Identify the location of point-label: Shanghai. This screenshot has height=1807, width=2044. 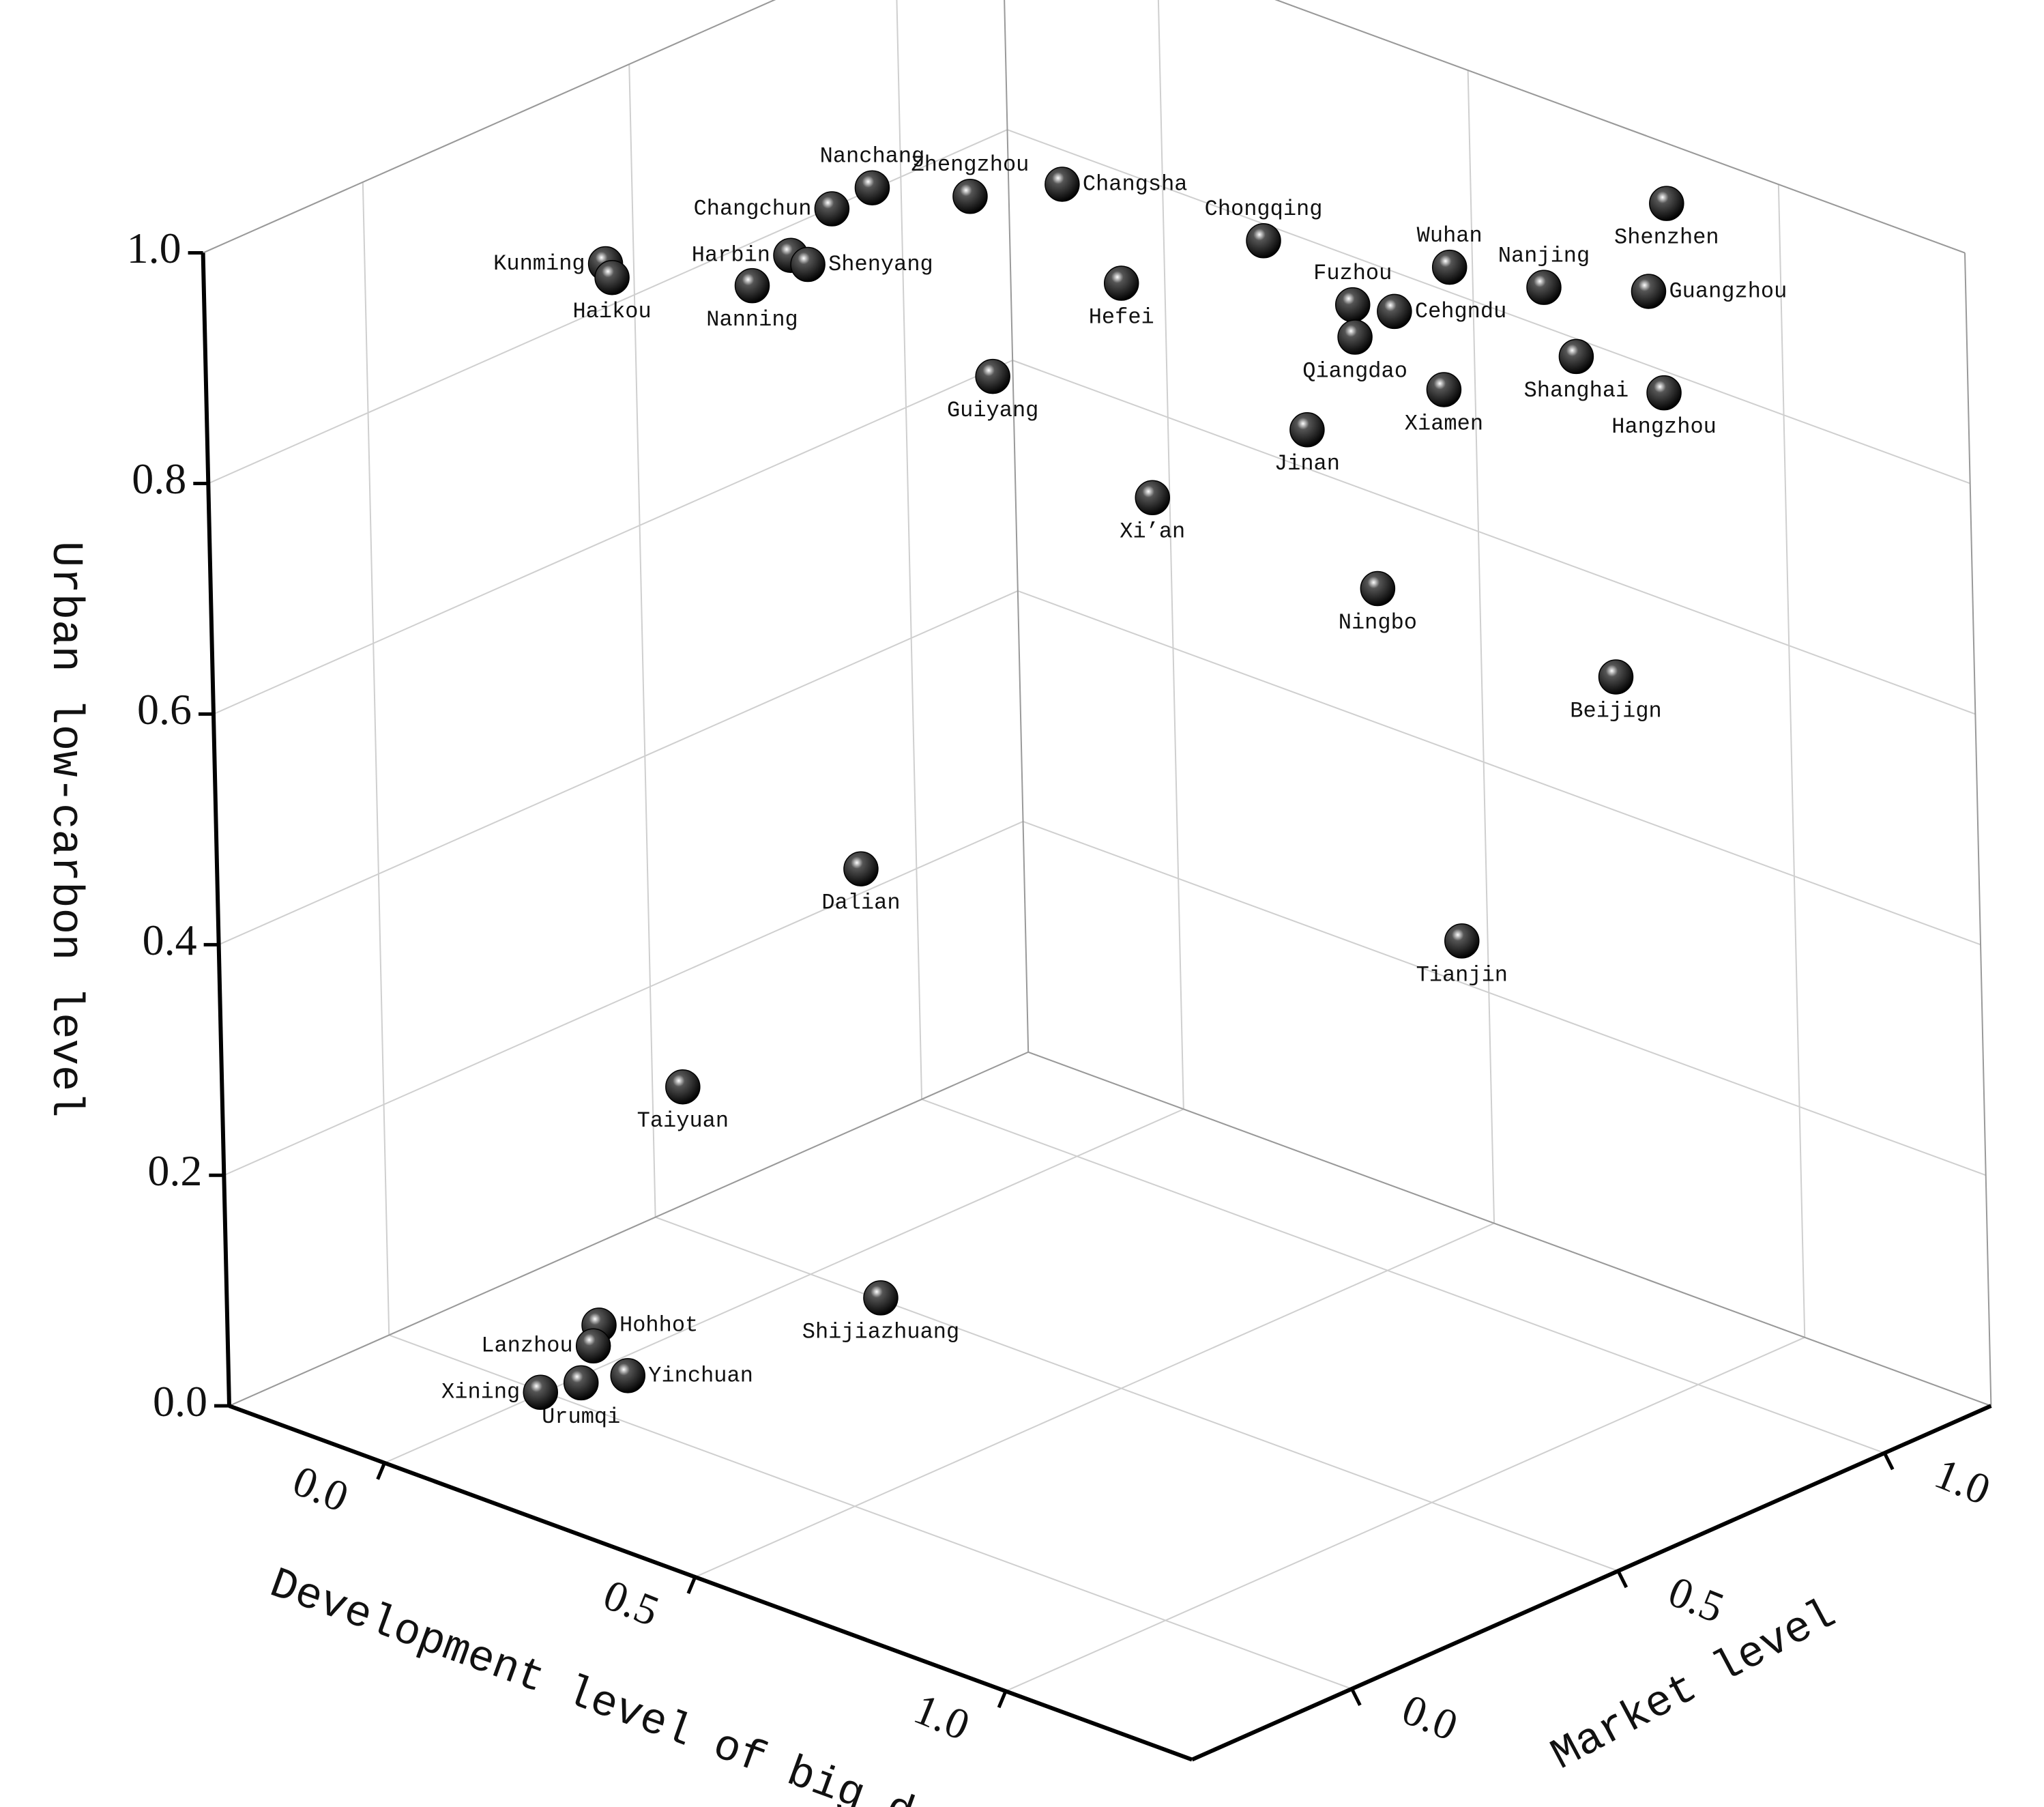
(1577, 390).